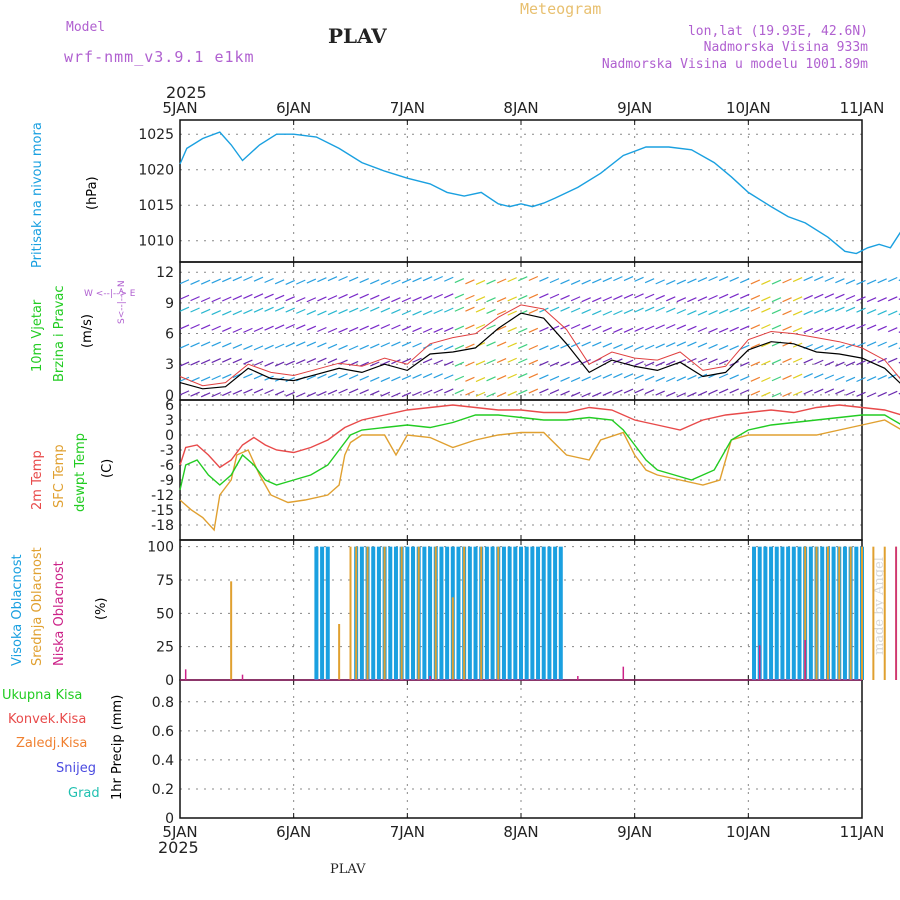 The width and height of the screenshot is (900, 900). What do you see at coordinates (539, 475) in the screenshot?
I see `temp-sfc-line` at bounding box center [539, 475].